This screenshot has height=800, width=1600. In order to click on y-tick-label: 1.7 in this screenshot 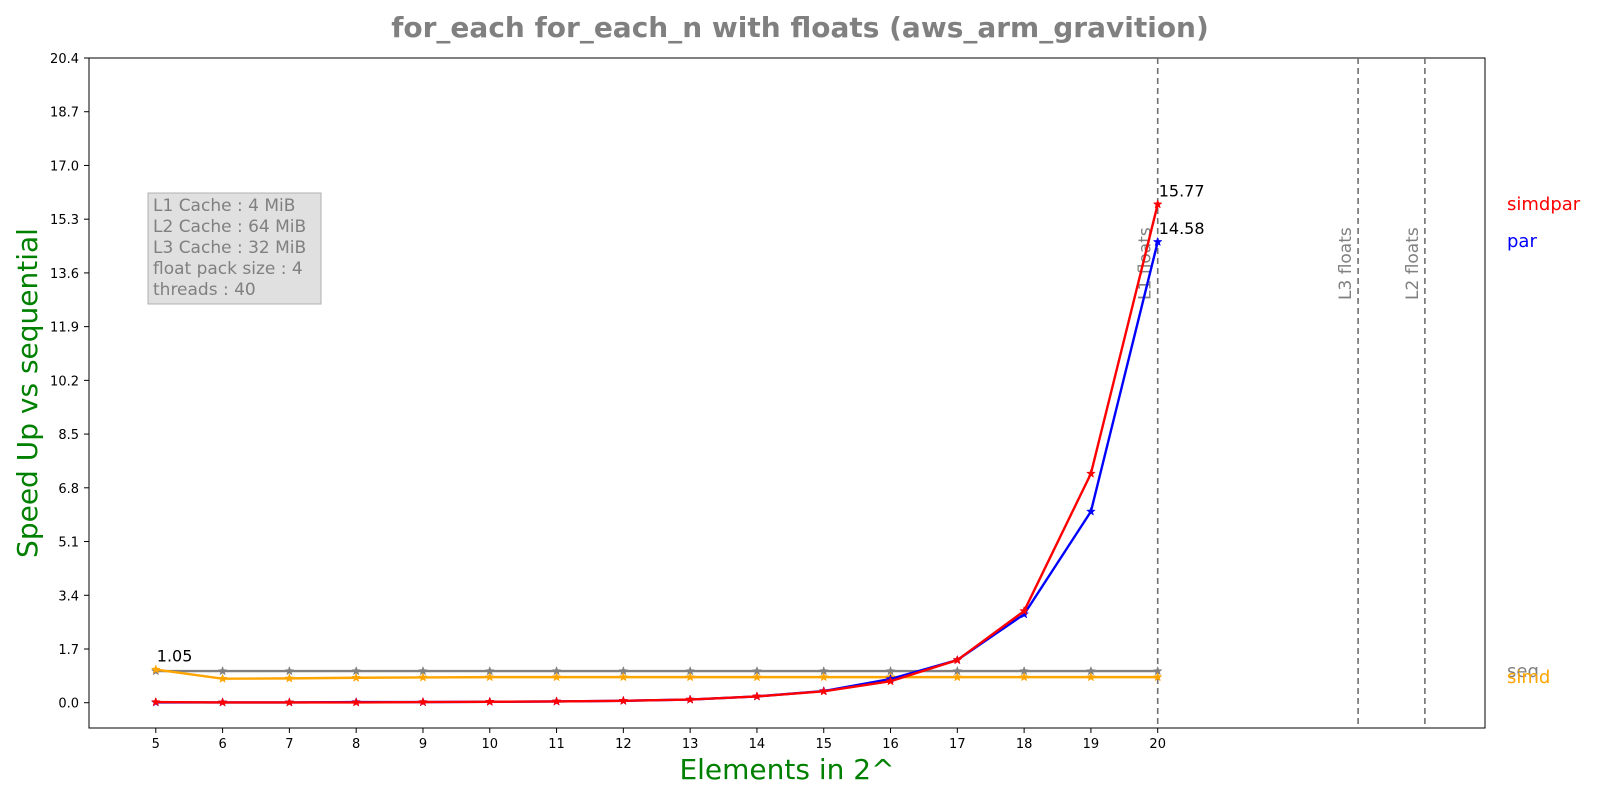, I will do `click(68, 650)`.